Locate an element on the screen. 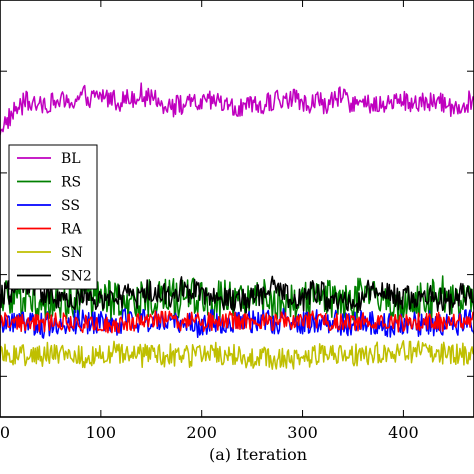 This screenshot has height=474, width=474. x-axis-label: (a) Iteration is located at coordinates (258, 454).